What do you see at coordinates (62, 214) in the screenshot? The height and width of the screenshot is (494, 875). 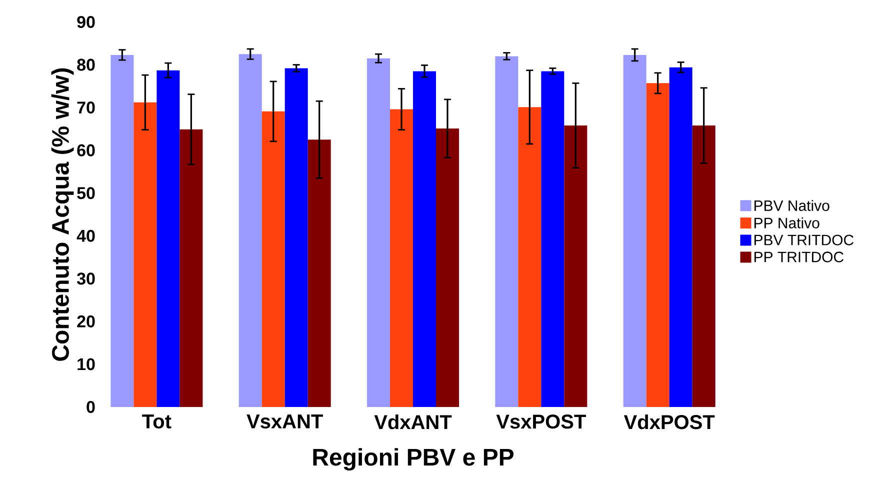 I see `y-axis-title: Contenuto Acqua (% w/w)` at bounding box center [62, 214].